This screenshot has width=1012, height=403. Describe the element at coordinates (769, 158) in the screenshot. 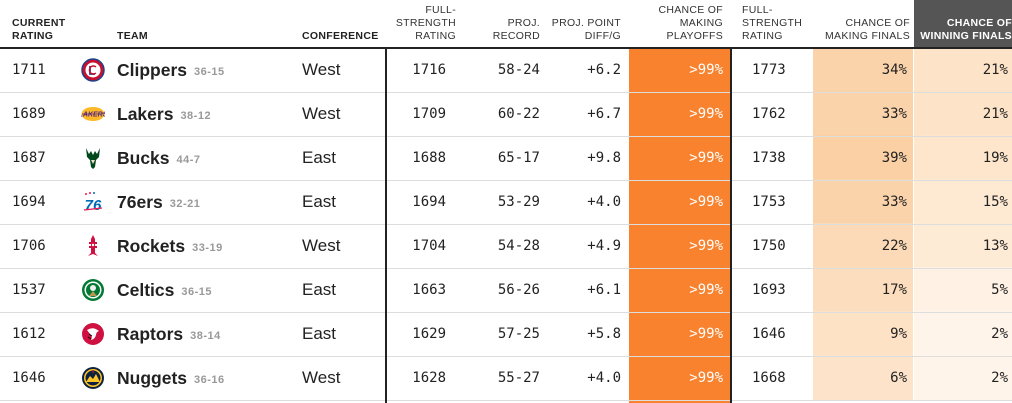

I see `full-strength-rating-2: 1738` at that location.